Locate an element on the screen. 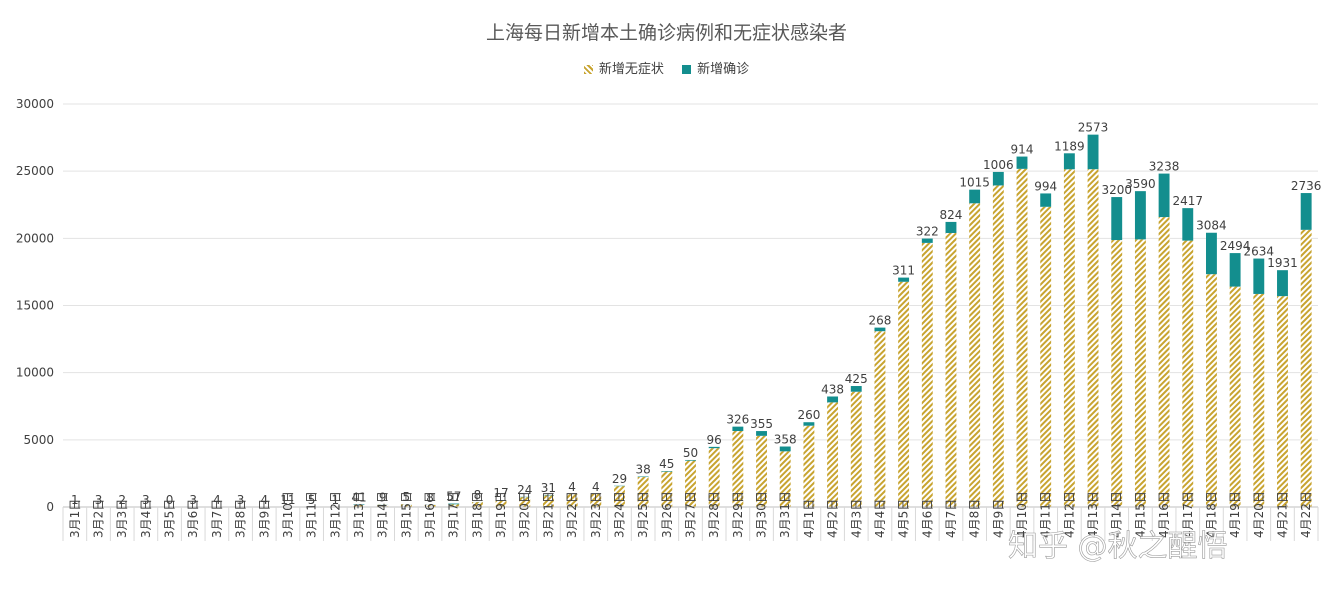 The image size is (1333, 596). x-tick-label: 3月28日 is located at coordinates (714, 514).